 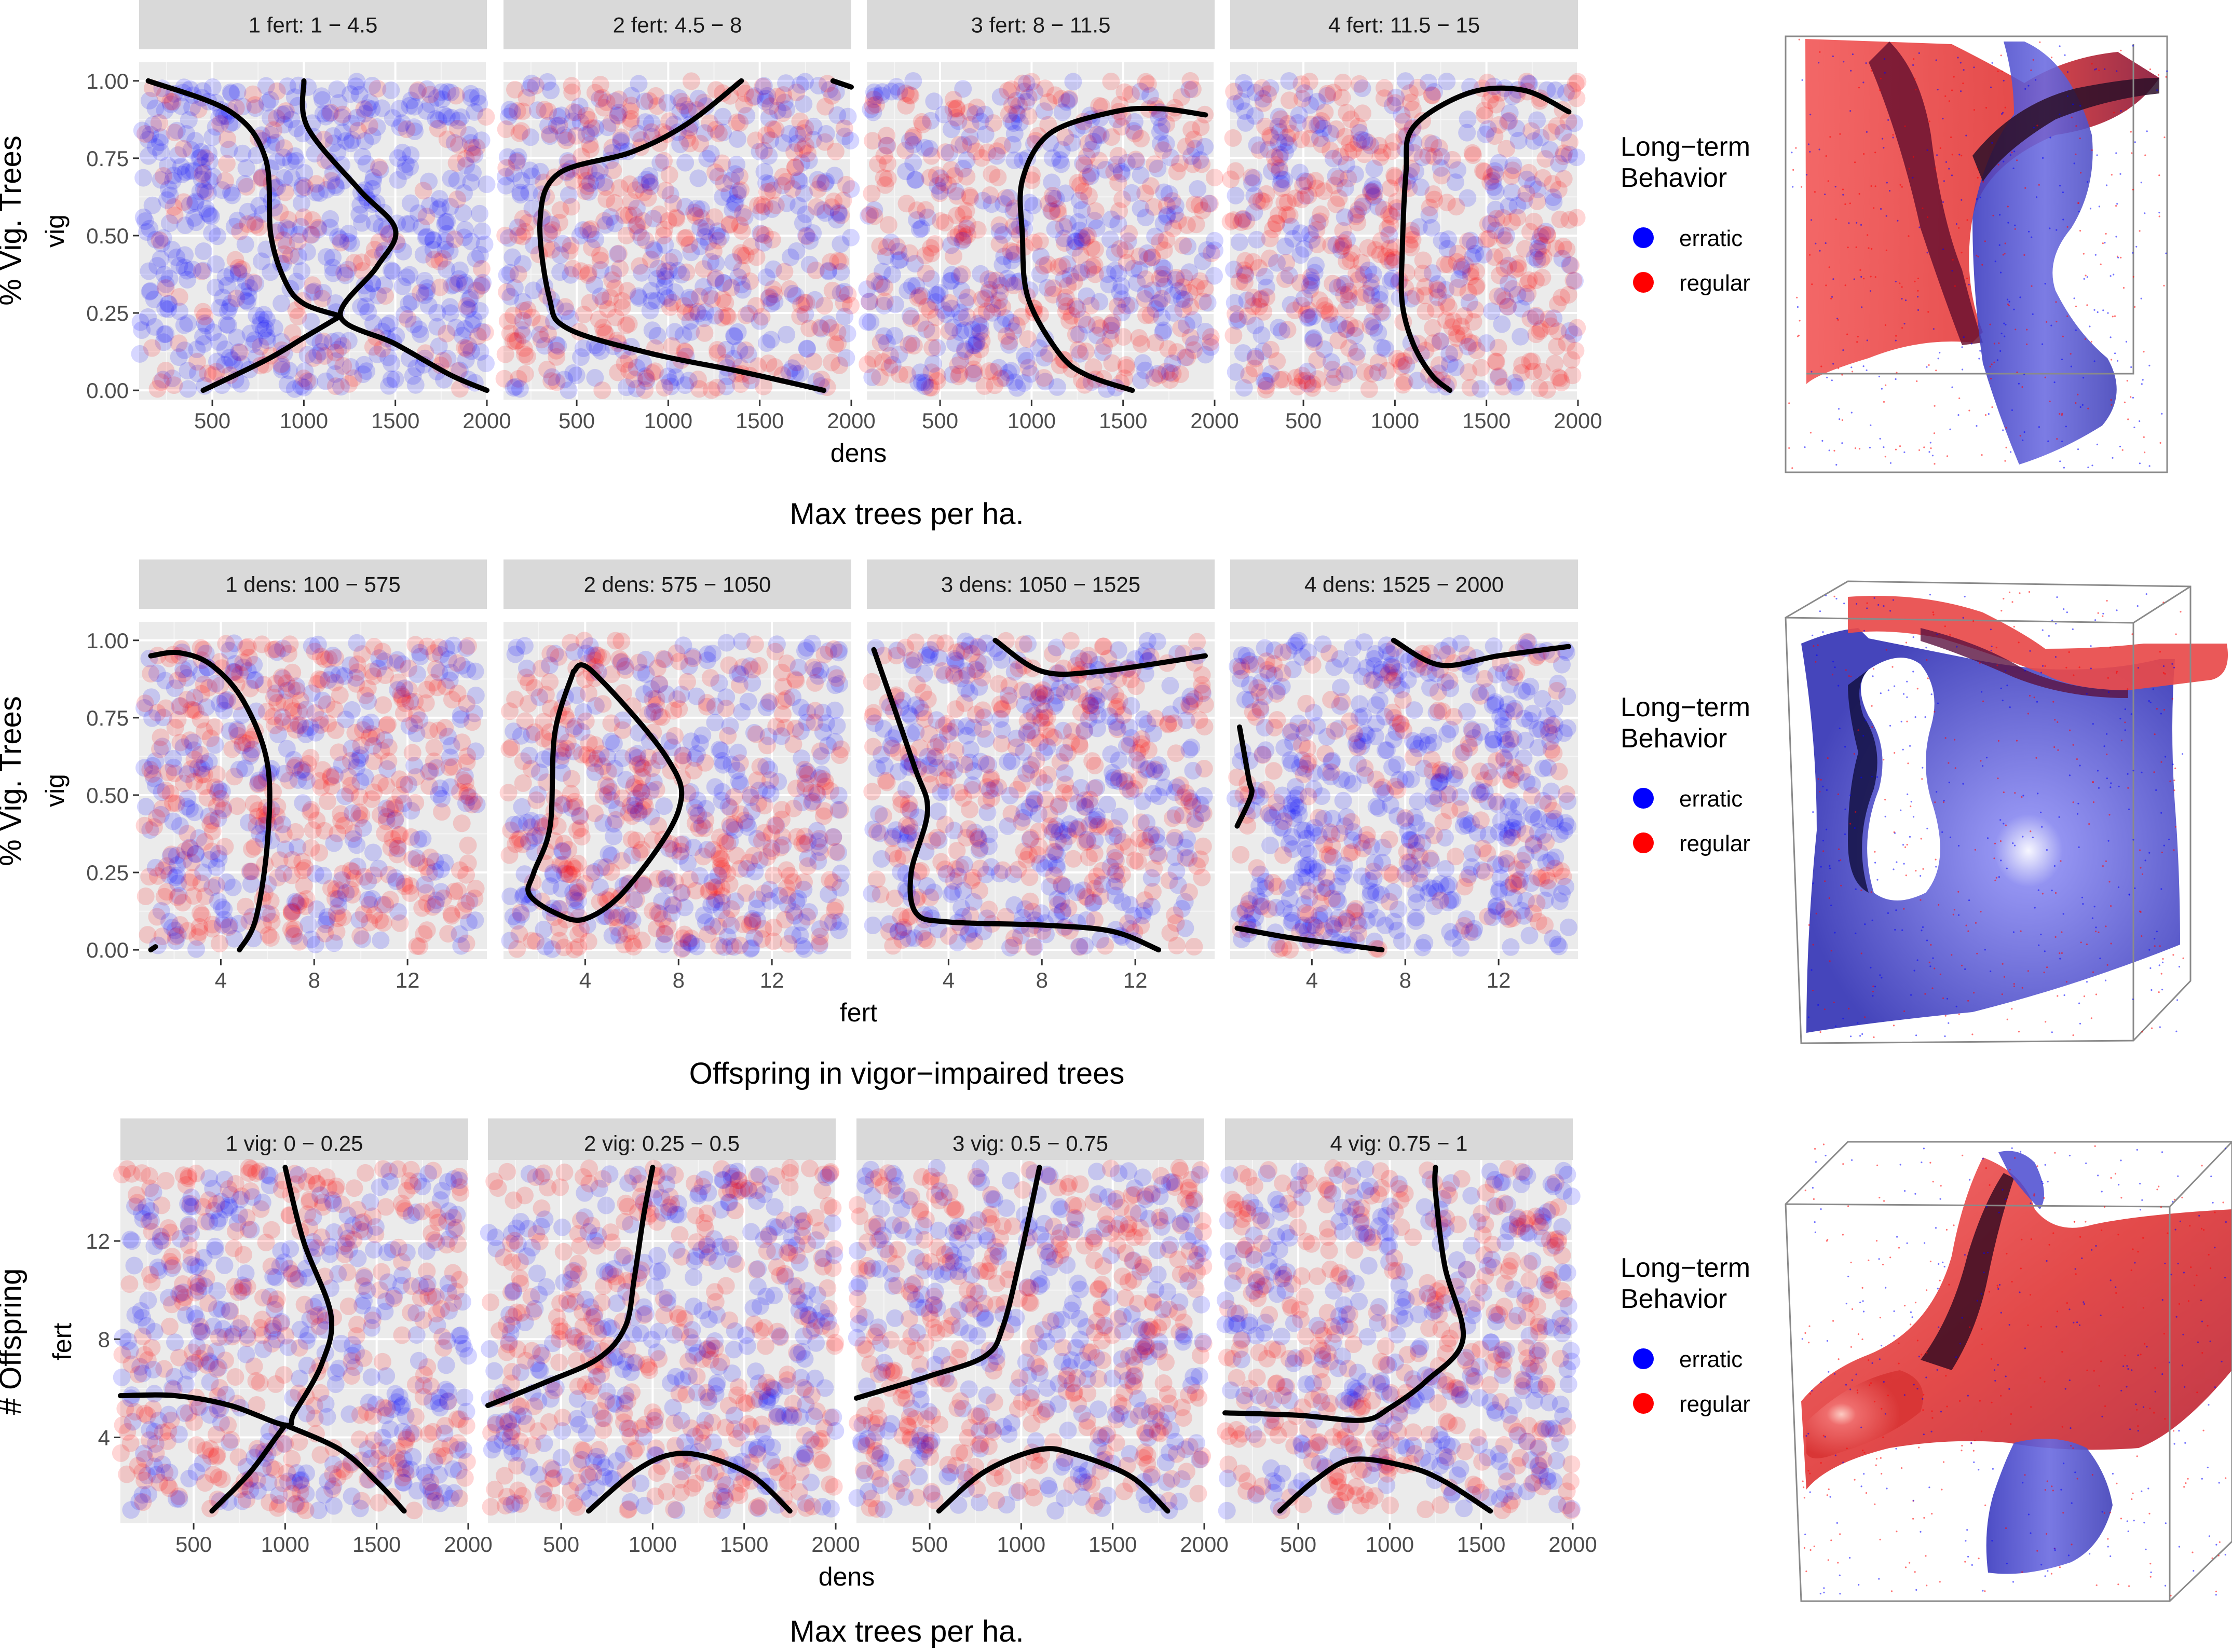 What do you see at coordinates (304, 420) in the screenshot?
I see `x-tick-label: 1000` at bounding box center [304, 420].